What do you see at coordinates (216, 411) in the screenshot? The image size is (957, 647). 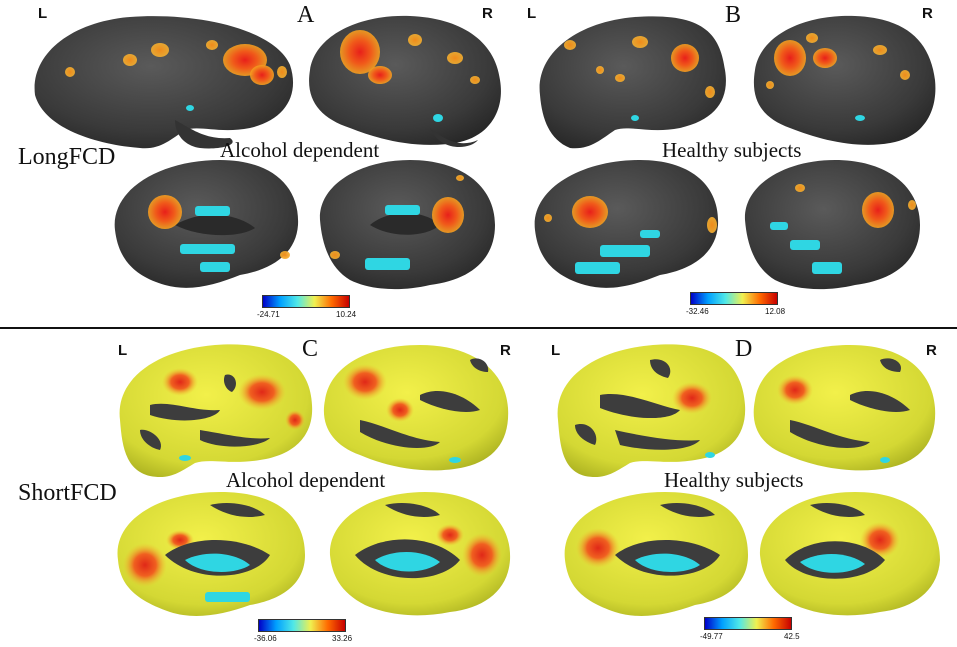 I see `panel-c-lateral-left` at bounding box center [216, 411].